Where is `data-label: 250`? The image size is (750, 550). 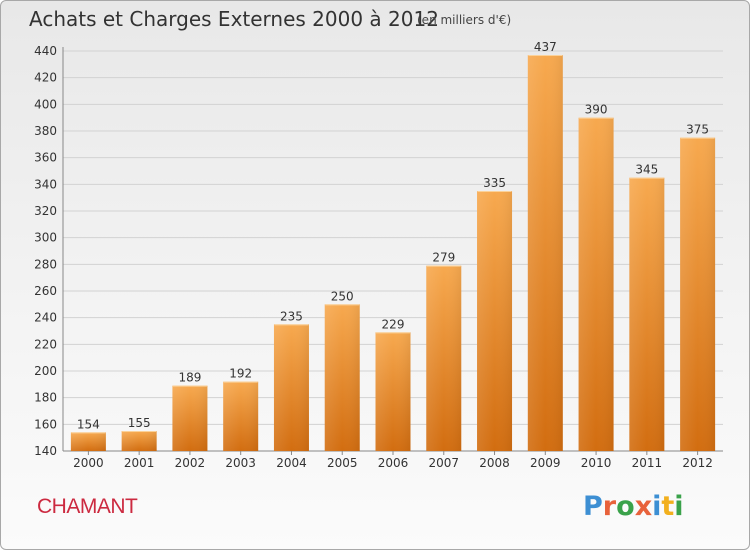
data-label: 250 is located at coordinates (342, 296).